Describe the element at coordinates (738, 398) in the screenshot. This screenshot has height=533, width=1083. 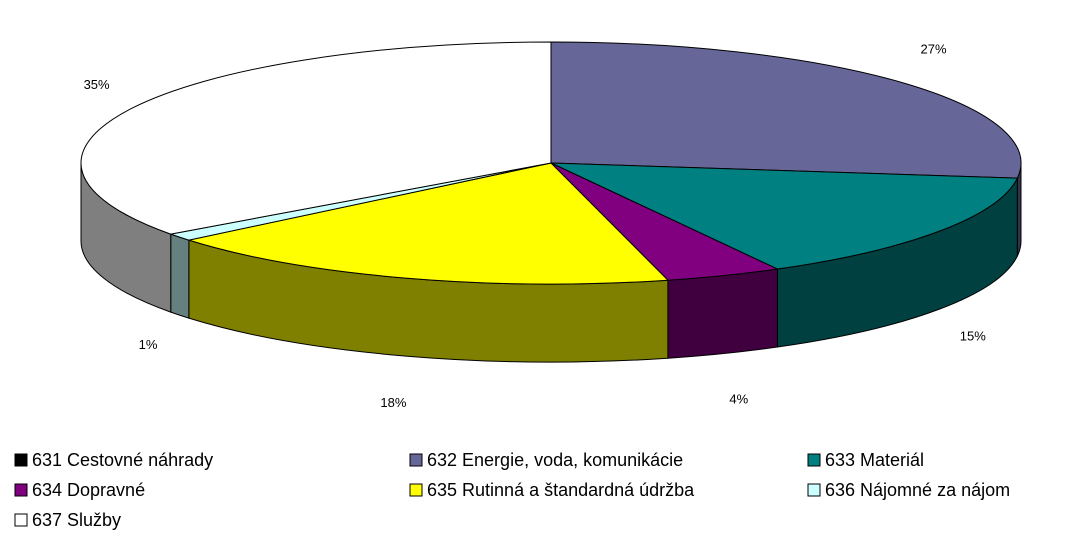
I see `data-label: 4%` at that location.